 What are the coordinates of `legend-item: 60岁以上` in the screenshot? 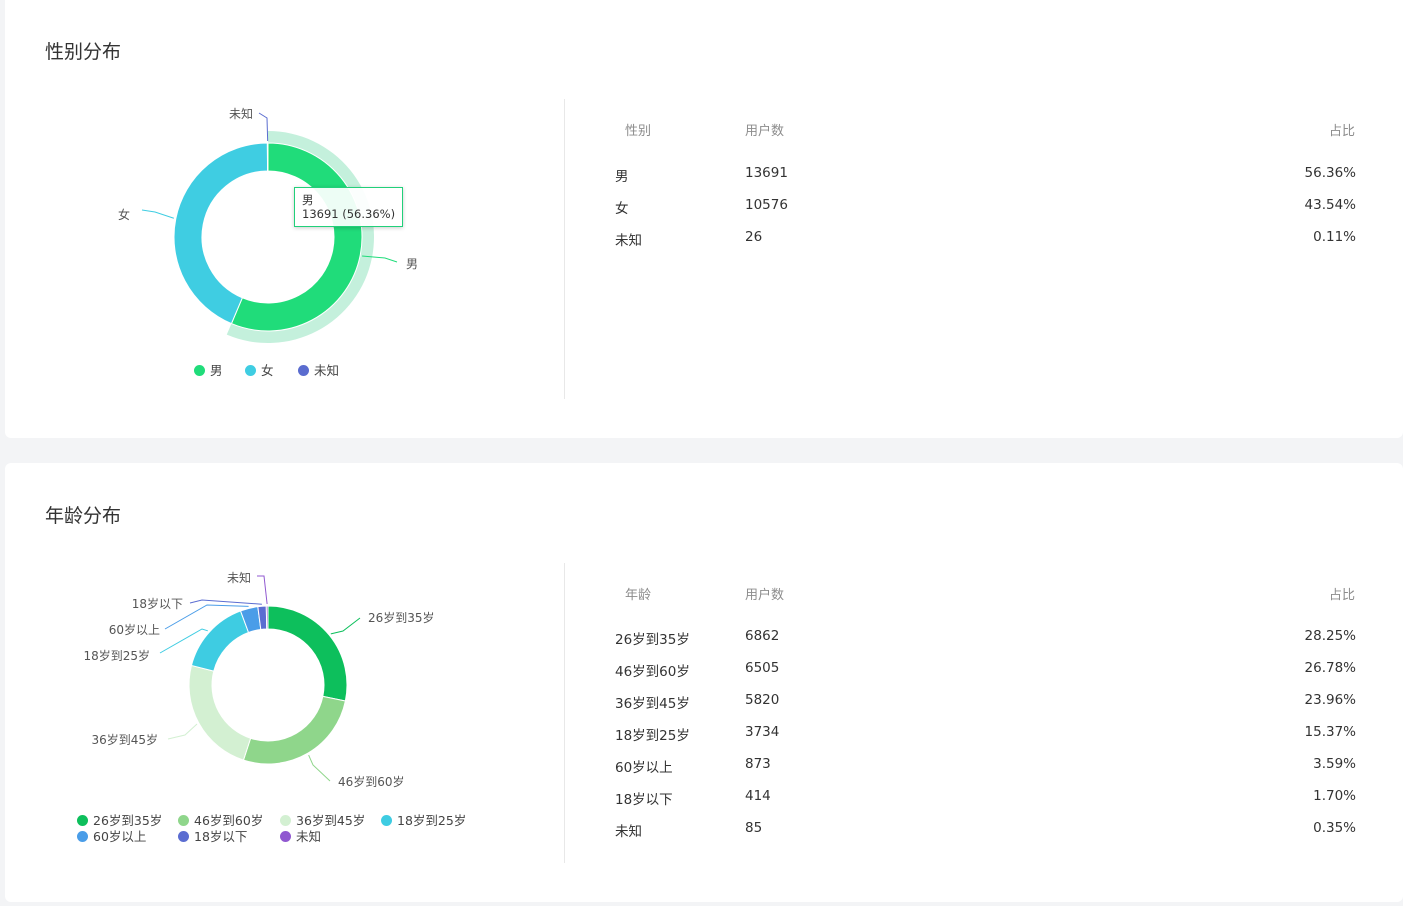 It's located at (111, 835).